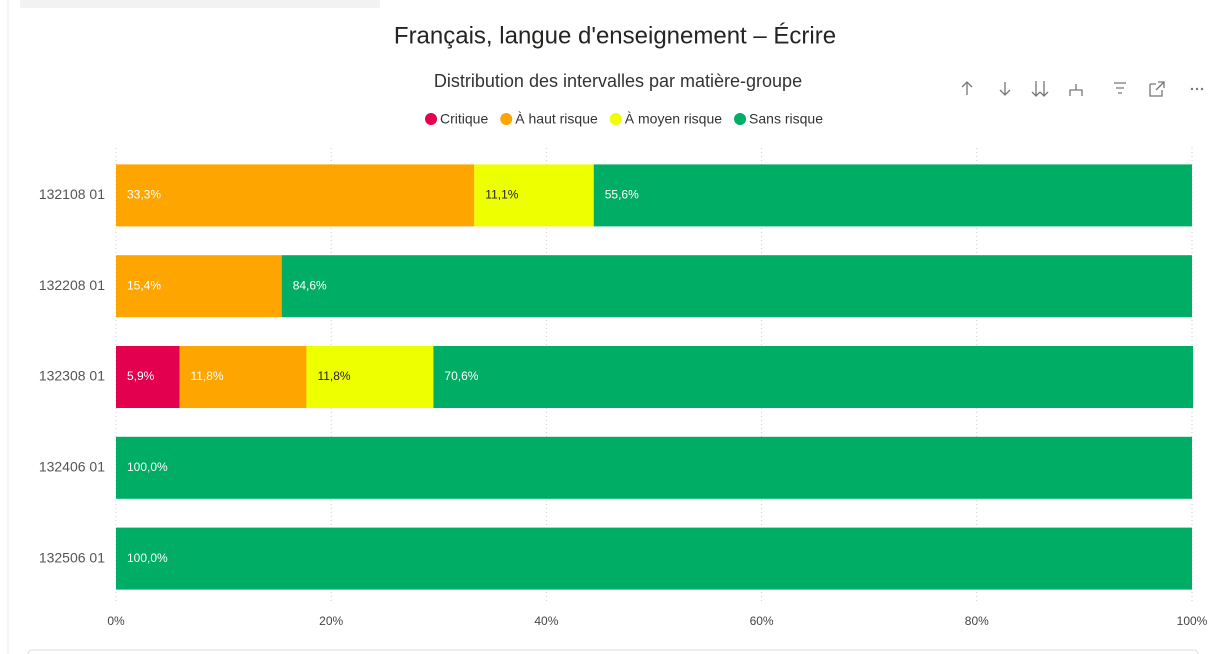  Describe the element at coordinates (461, 376) in the screenshot. I see `data-label: 70,6%` at that location.